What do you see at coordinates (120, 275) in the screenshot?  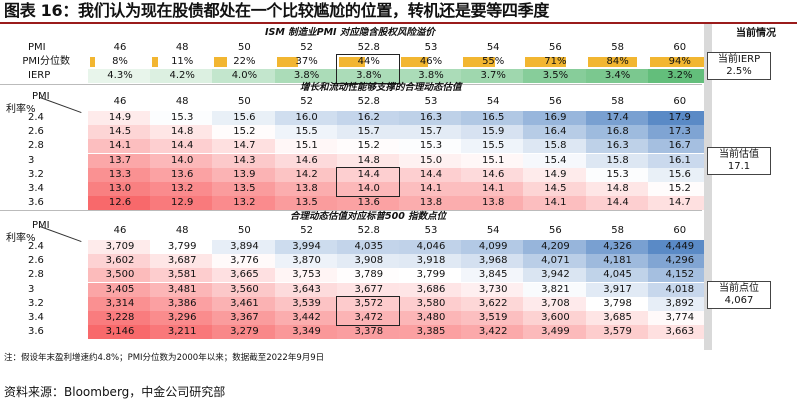 I see `section3-cell: 3,500` at bounding box center [120, 275].